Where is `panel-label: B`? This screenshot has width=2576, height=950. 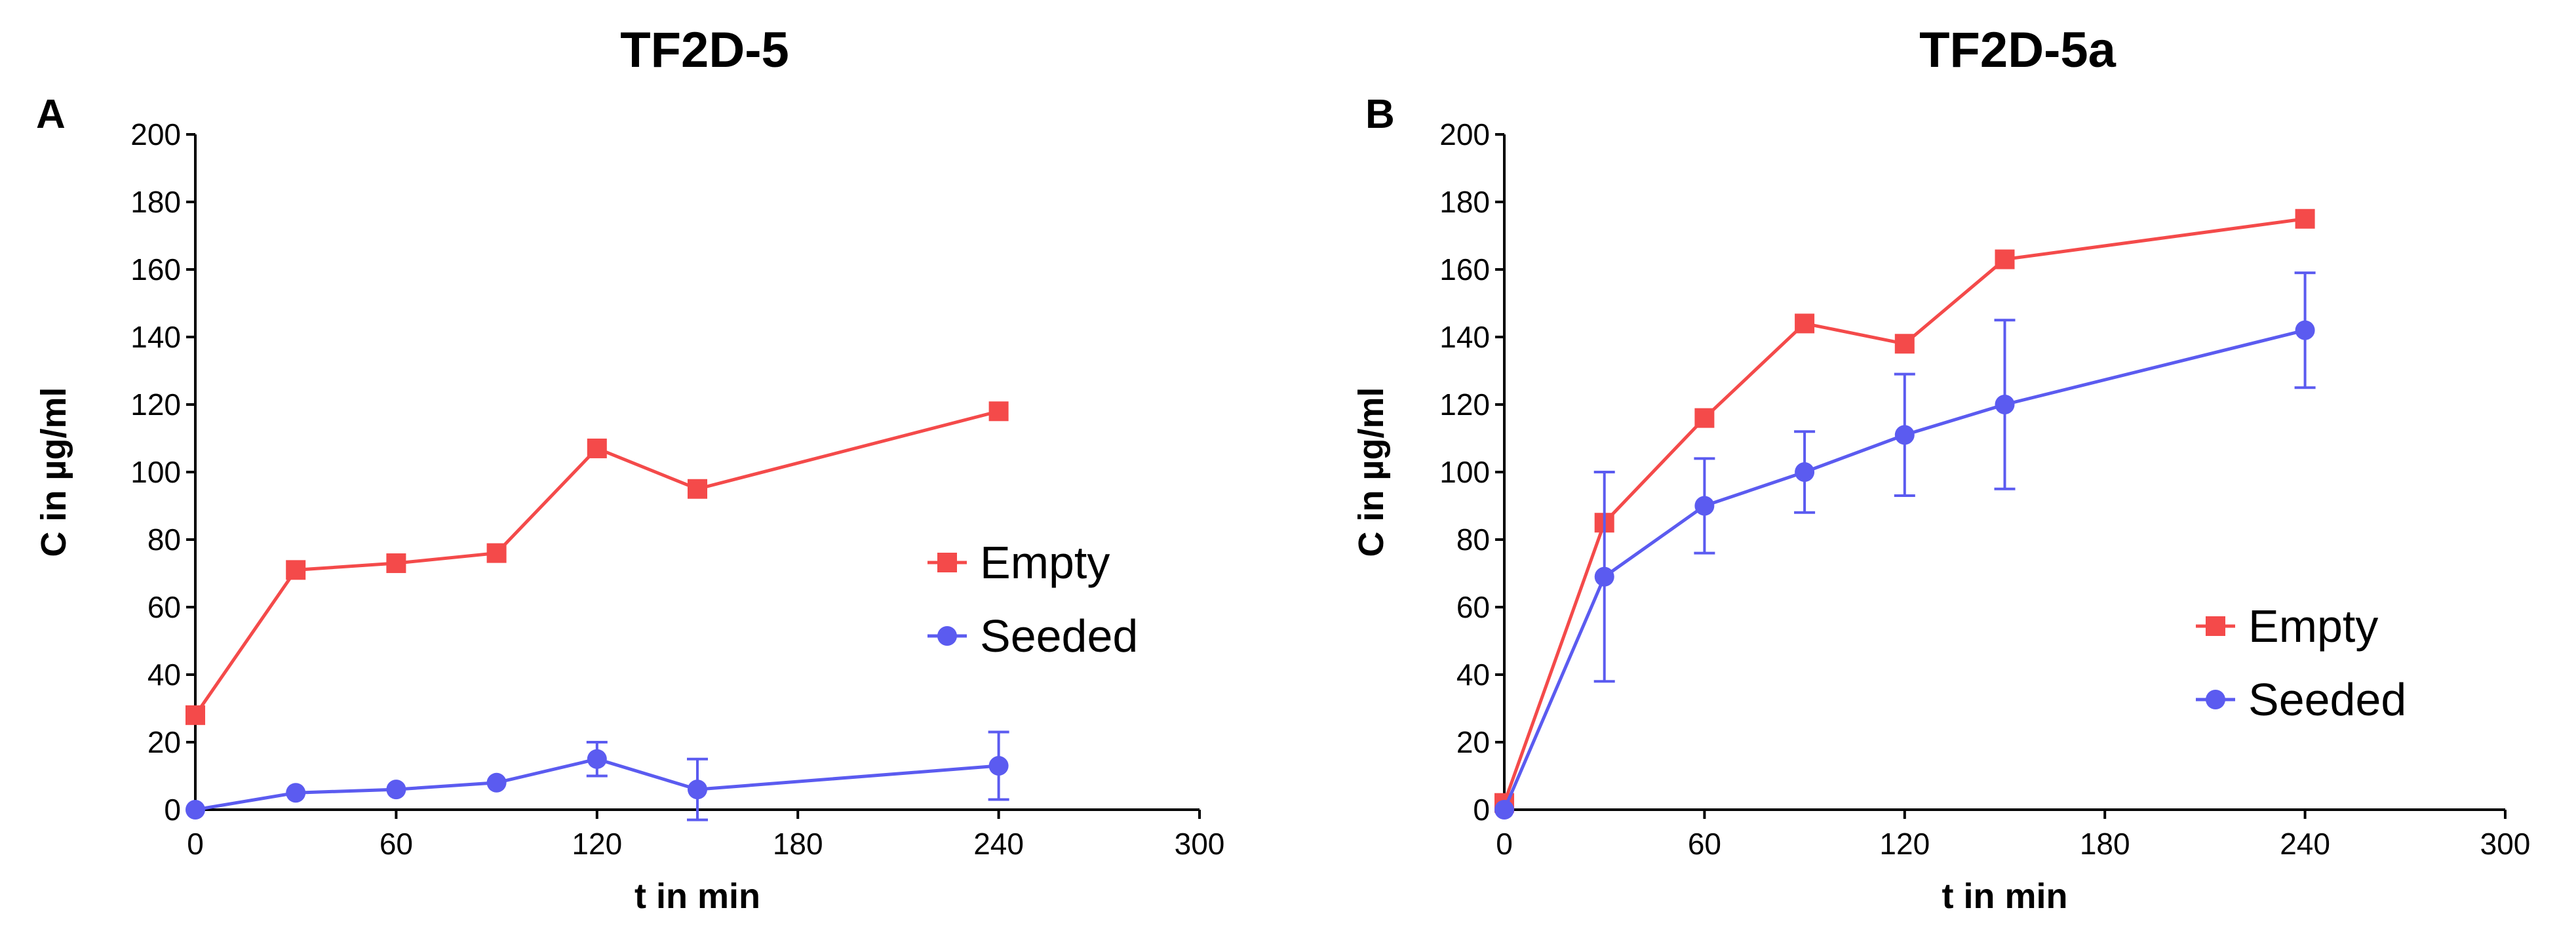 panel-label: B is located at coordinates (1380, 115).